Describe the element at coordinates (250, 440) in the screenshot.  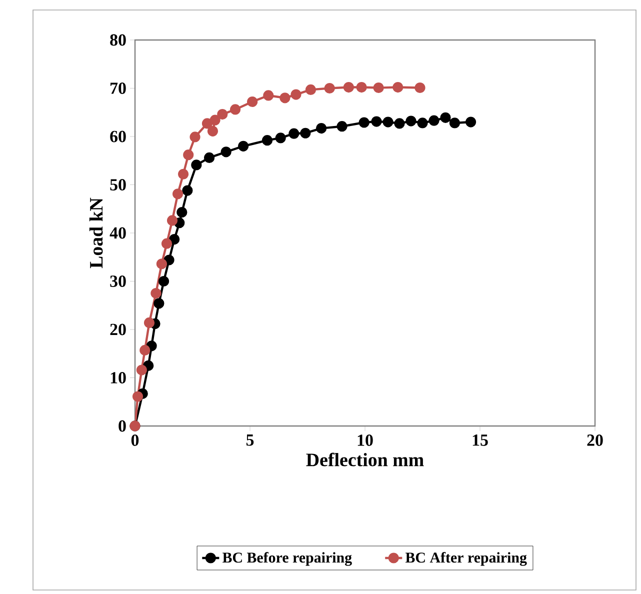
I see `x-tick-label: 5` at that location.